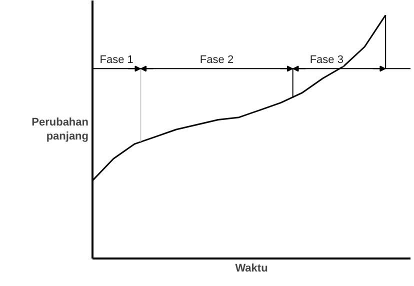 The image size is (414, 286). What do you see at coordinates (60, 129) in the screenshot?
I see `y-axis-title: Perubahan panjang` at bounding box center [60, 129].